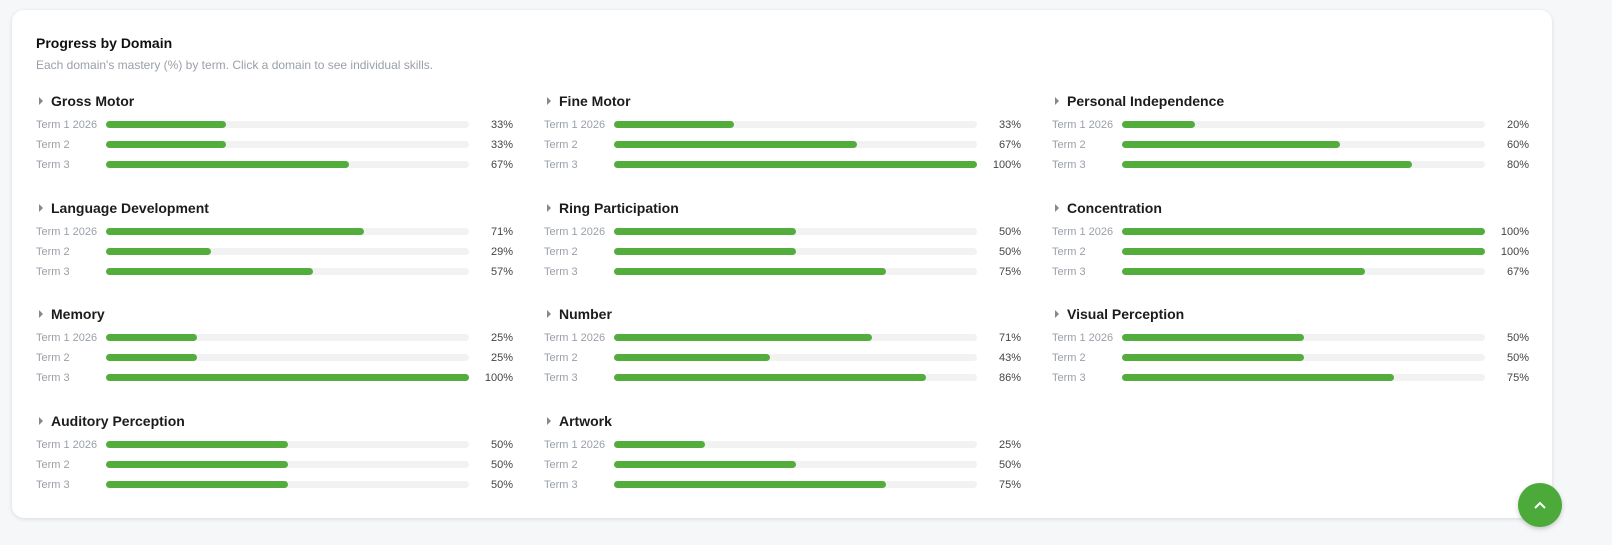 The width and height of the screenshot is (1612, 545). What do you see at coordinates (1517, 165) in the screenshot?
I see `percent-label: 80%` at bounding box center [1517, 165].